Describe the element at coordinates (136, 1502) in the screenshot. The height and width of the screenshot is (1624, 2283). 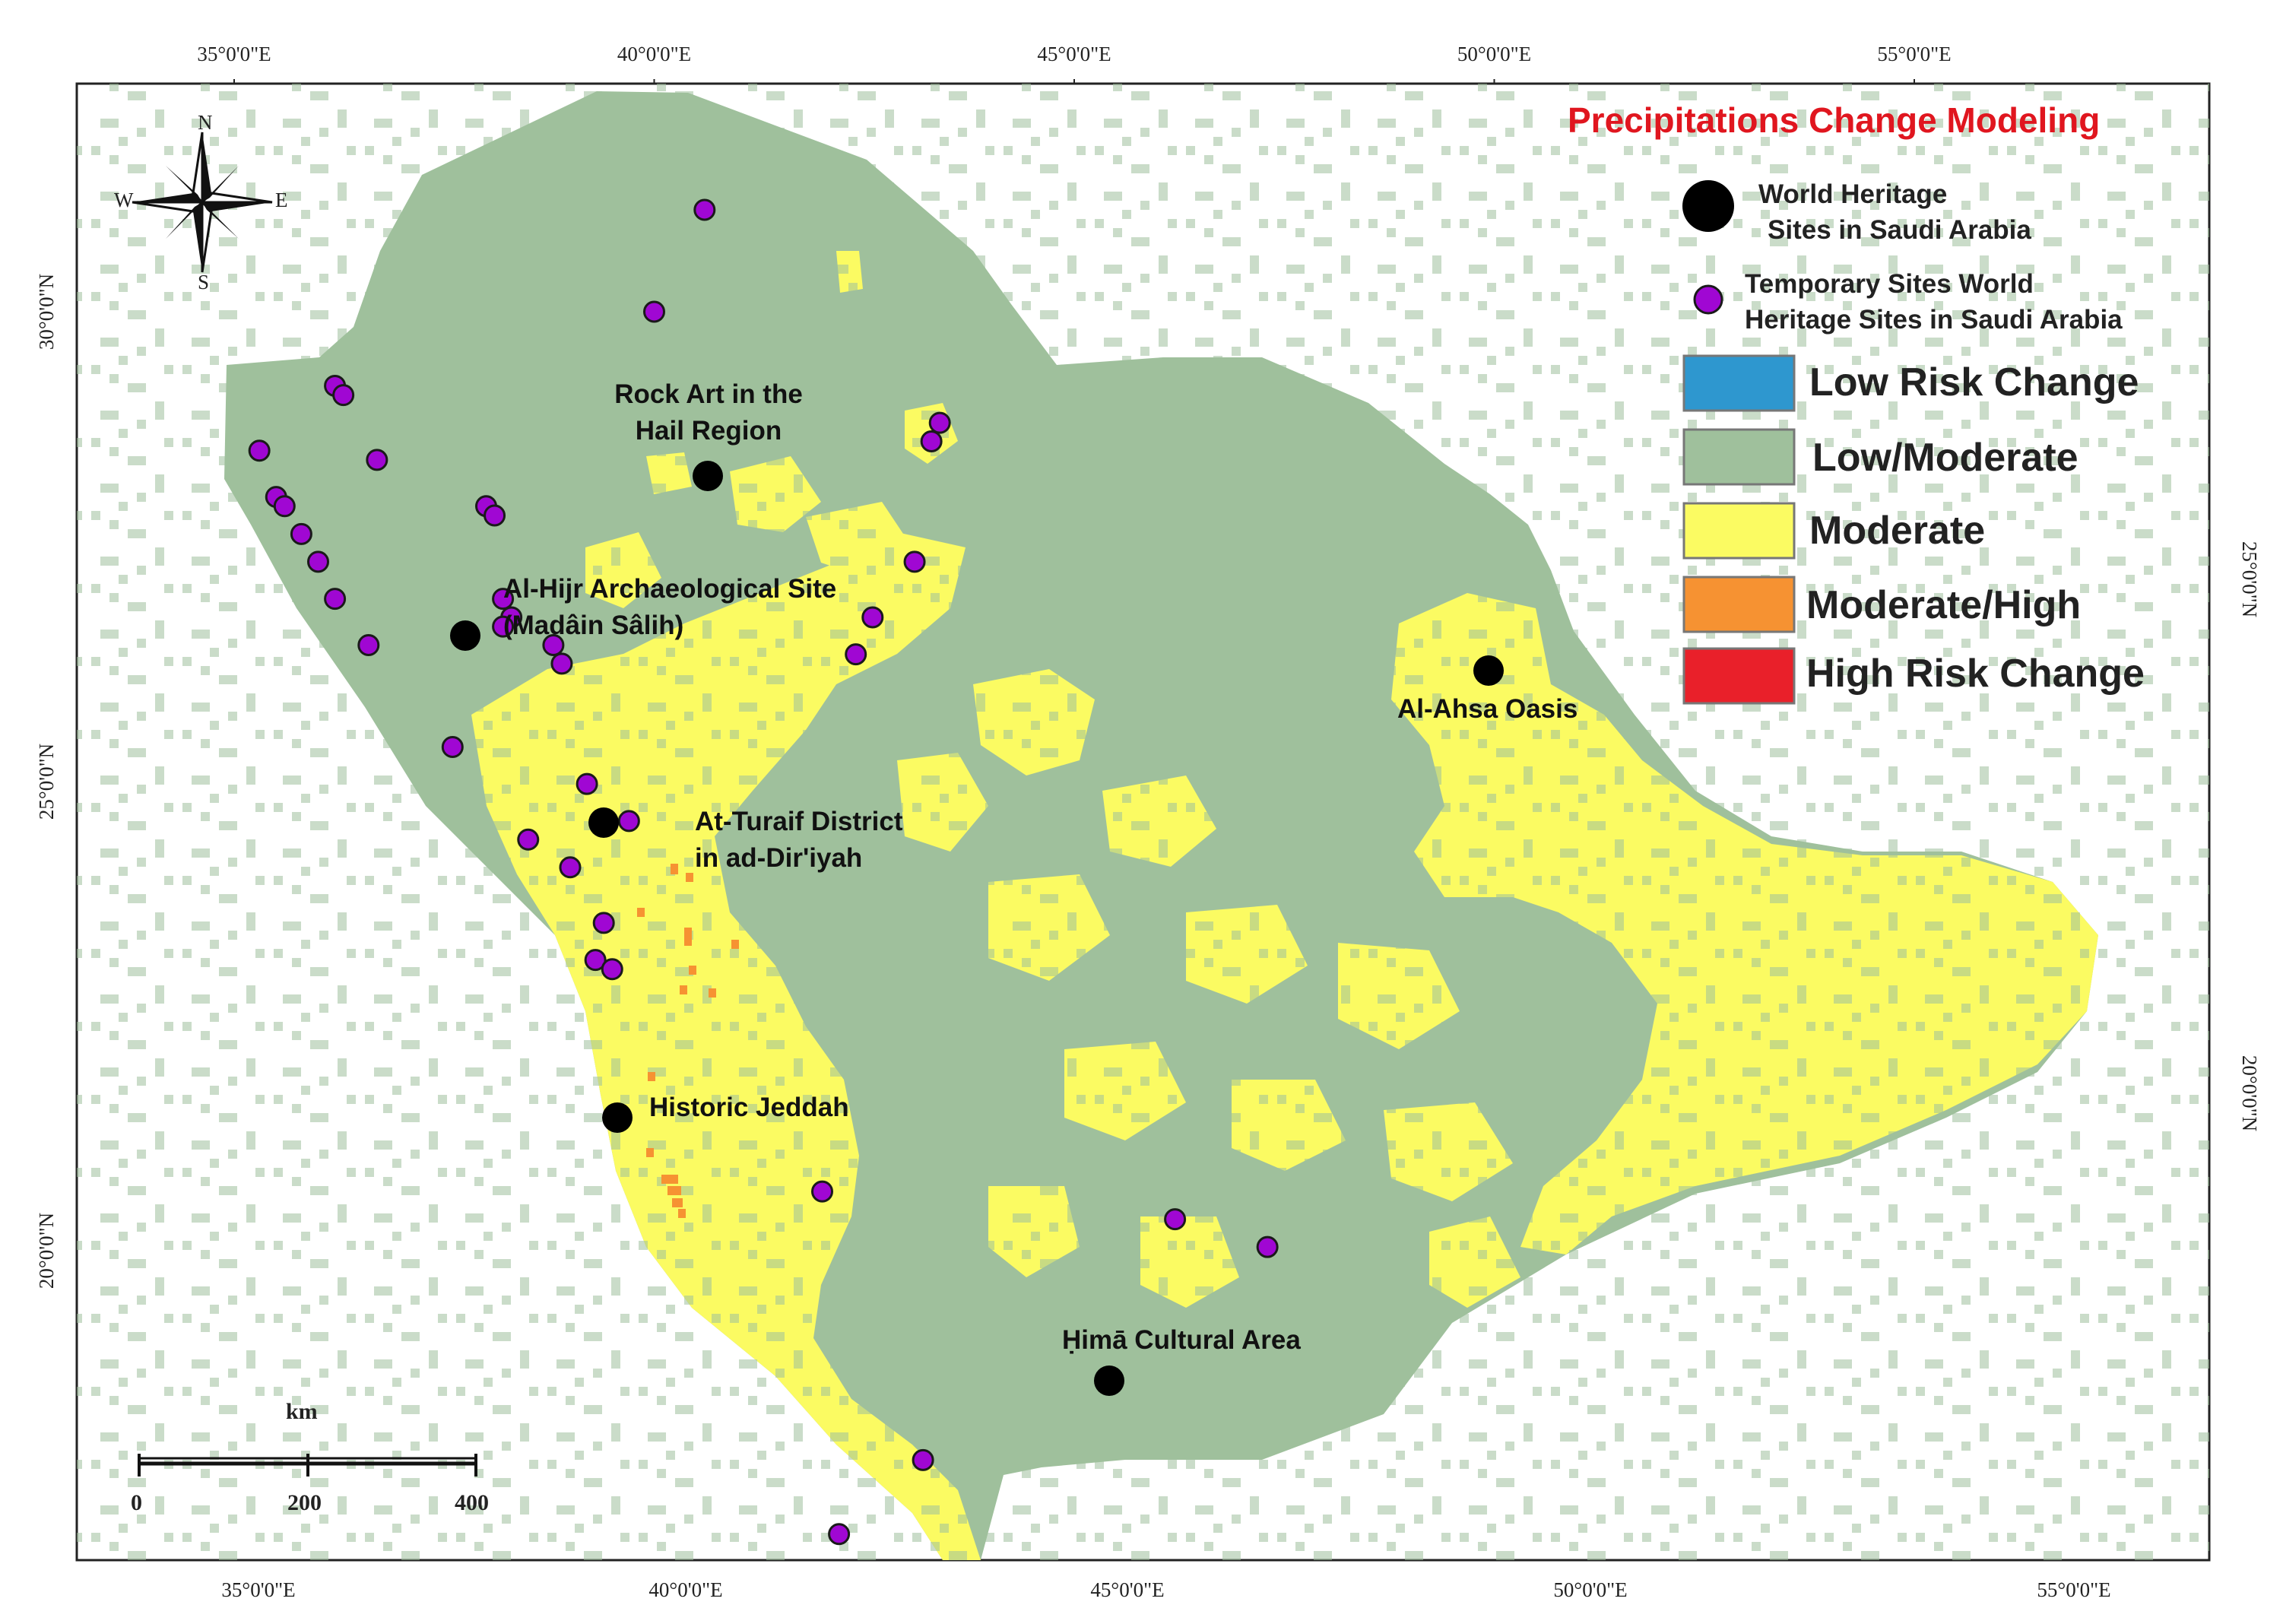
I see `scale-label-0: 0` at that location.